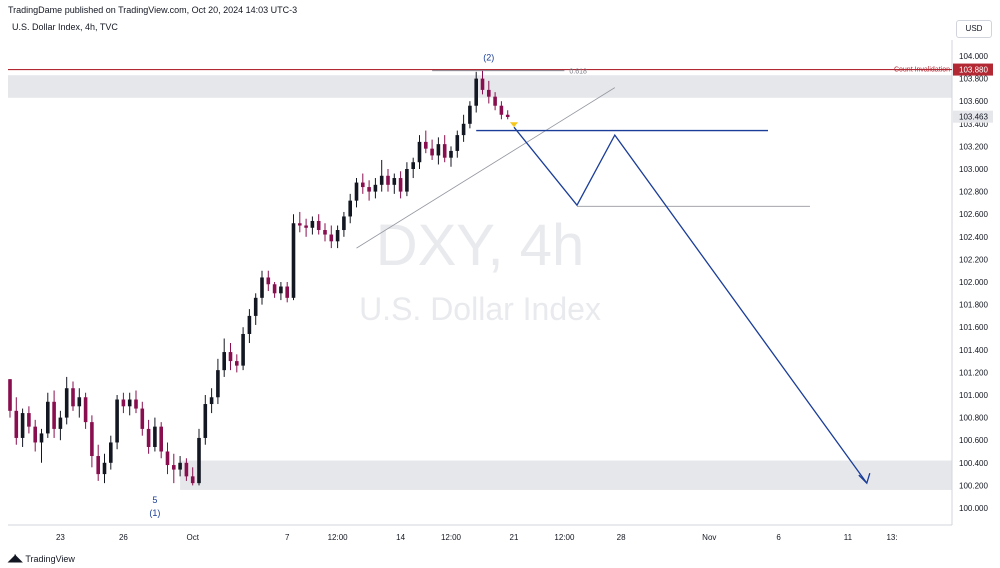  I want to click on y-tick-label: 100.400, so click(973, 463).